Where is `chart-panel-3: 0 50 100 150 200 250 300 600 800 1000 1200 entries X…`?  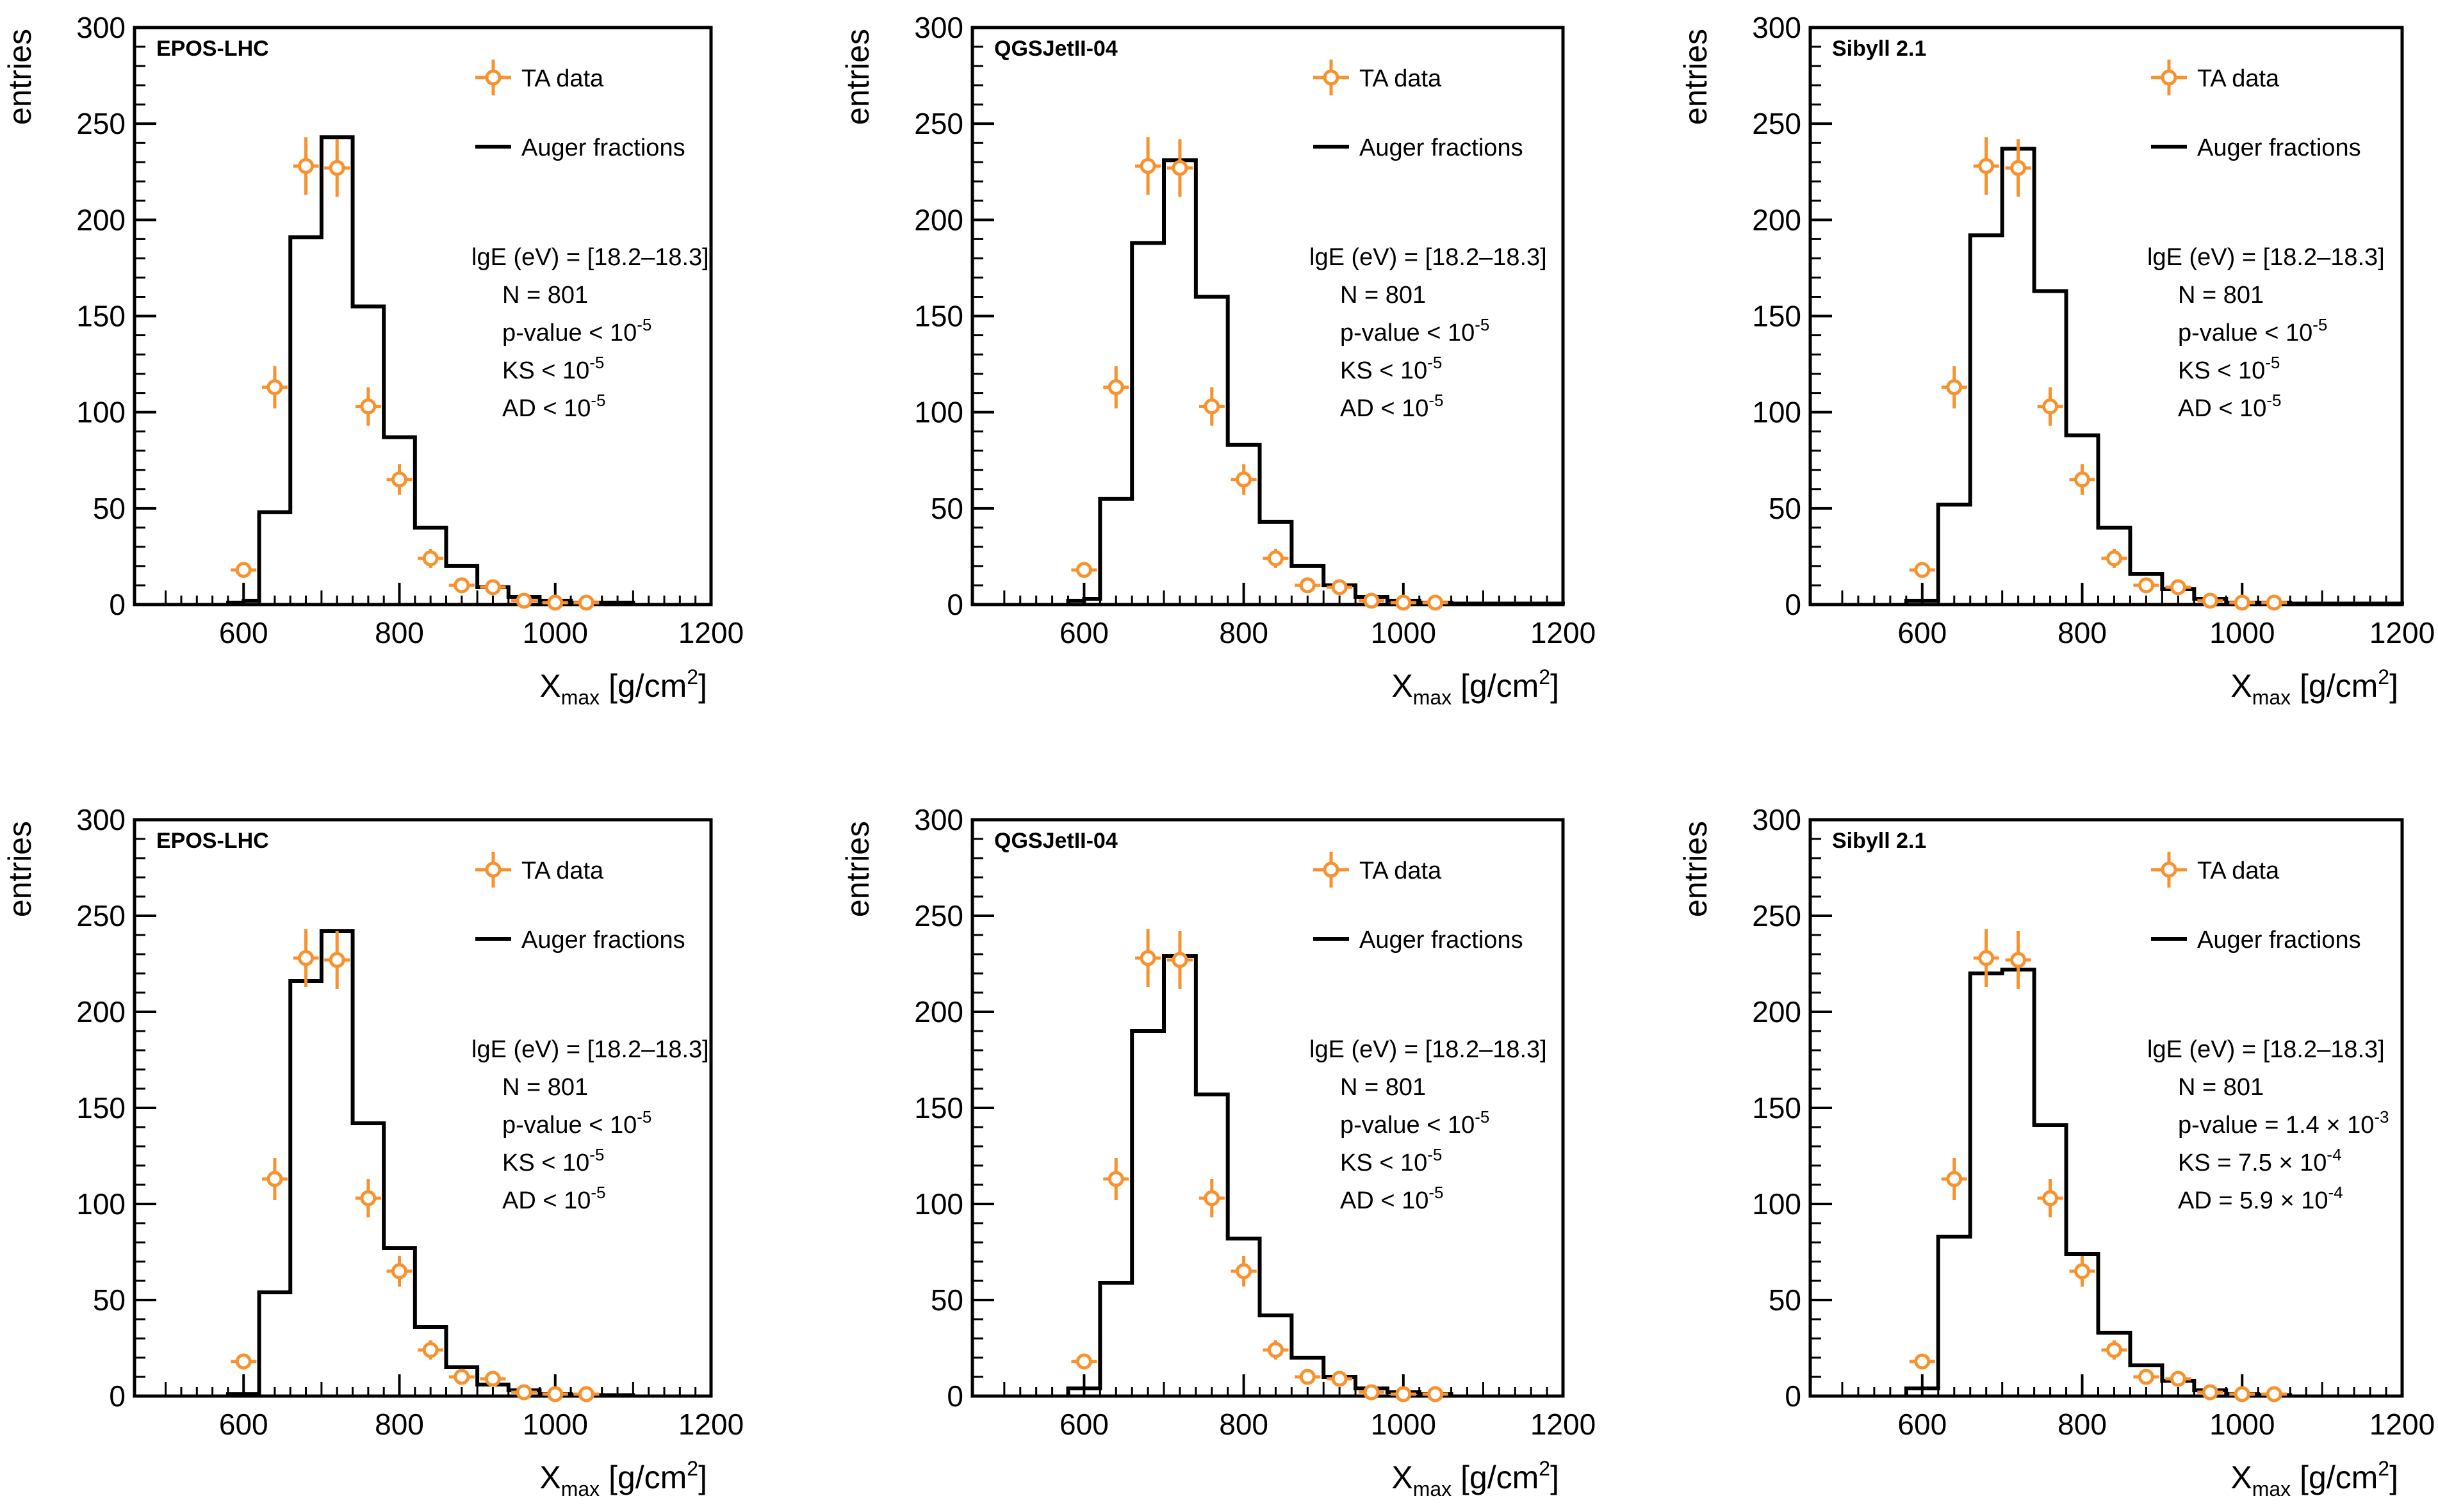 chart-panel-3: 0 50 100 150 200 250 300 600 800 1000 1200 entries X… is located at coordinates (2056, 360).